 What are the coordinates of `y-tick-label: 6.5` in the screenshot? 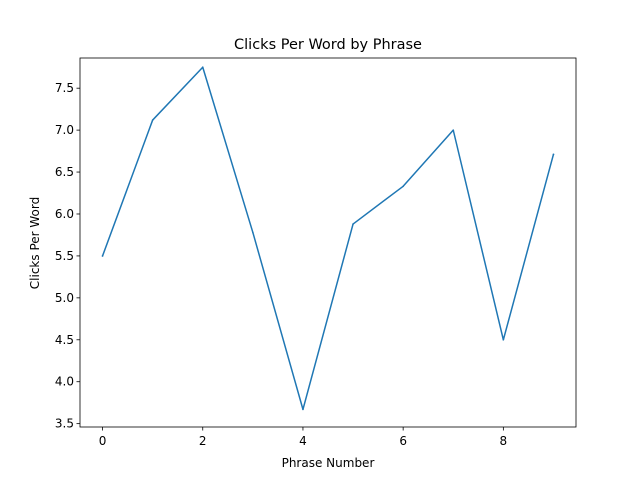 It's located at (64, 172).